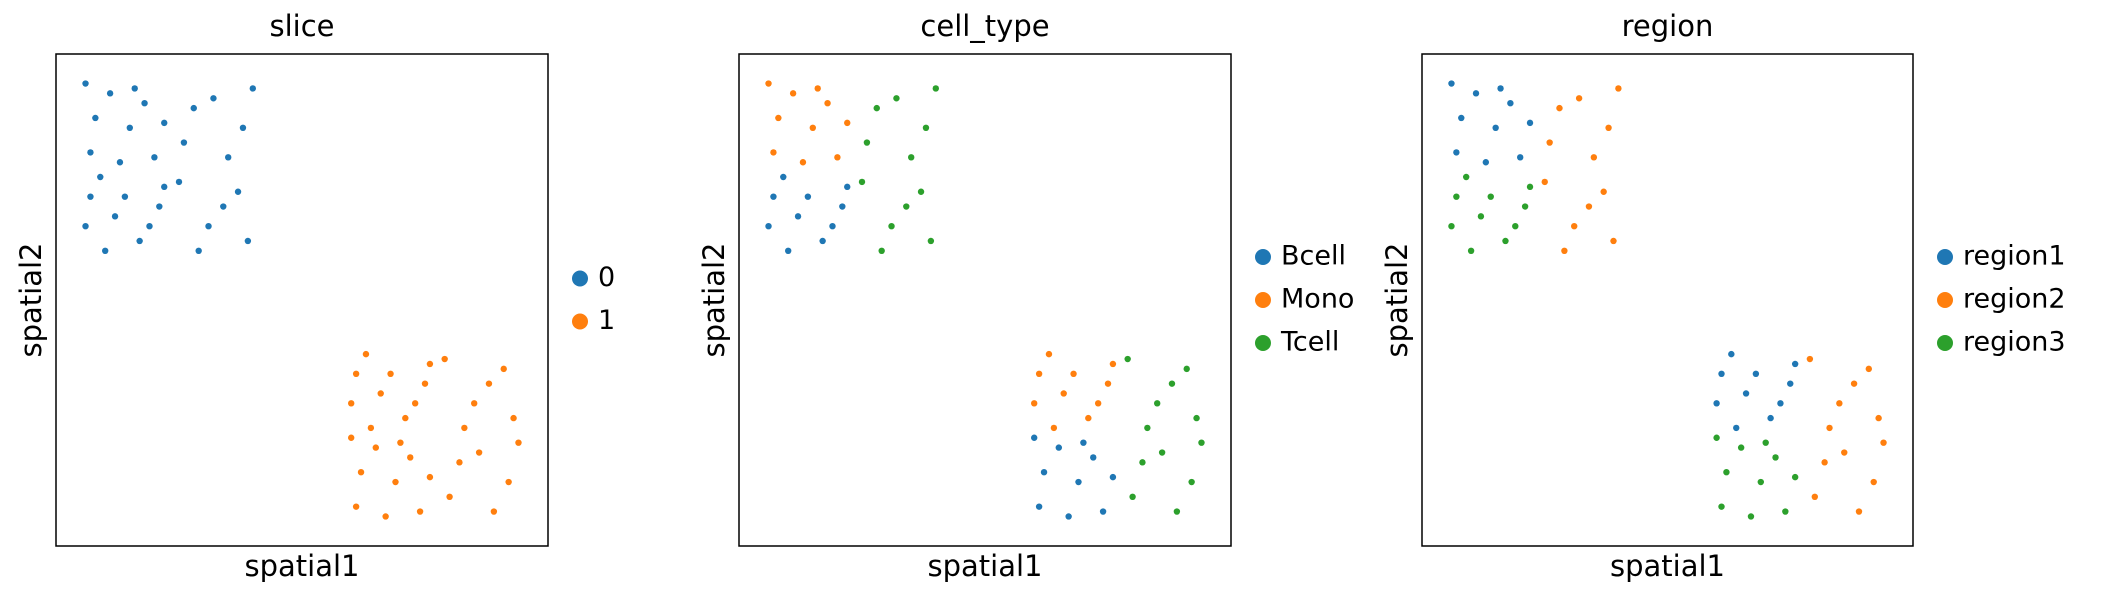 Image resolution: width=2102 pixels, height=602 pixels. I want to click on chart-title: cell_type, so click(984, 26).